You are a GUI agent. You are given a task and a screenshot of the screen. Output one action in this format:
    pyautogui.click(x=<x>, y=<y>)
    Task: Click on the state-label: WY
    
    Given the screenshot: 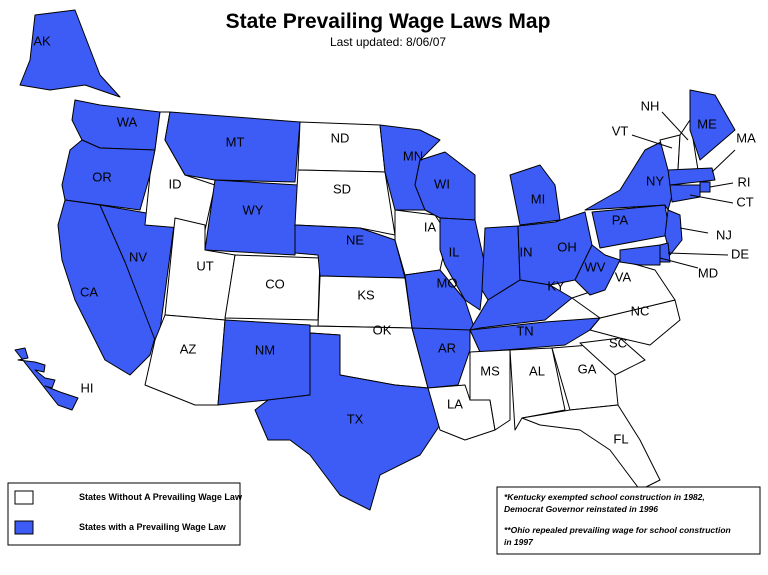 What is the action you would take?
    pyautogui.click(x=253, y=209)
    